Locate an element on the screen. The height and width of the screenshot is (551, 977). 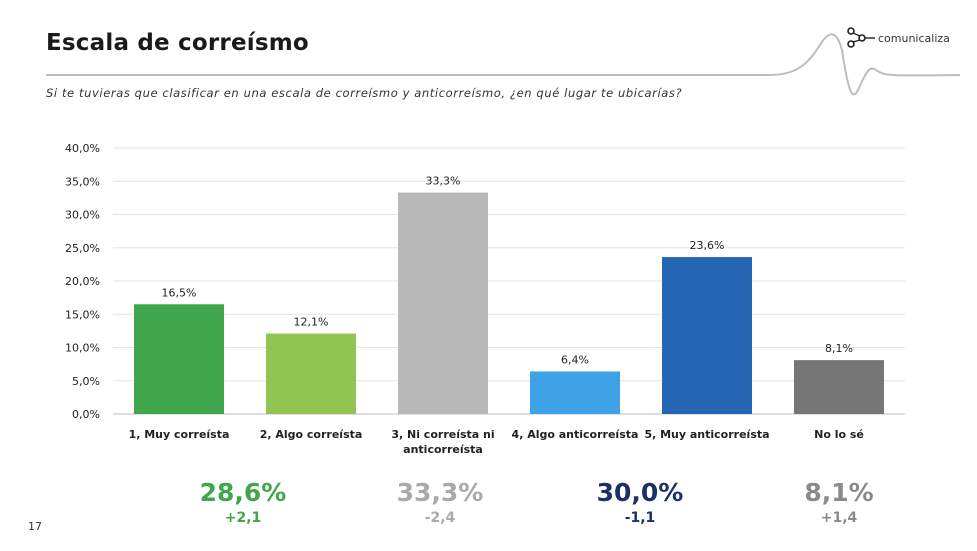
y-tick-label: 40,0% is located at coordinates (82, 148).